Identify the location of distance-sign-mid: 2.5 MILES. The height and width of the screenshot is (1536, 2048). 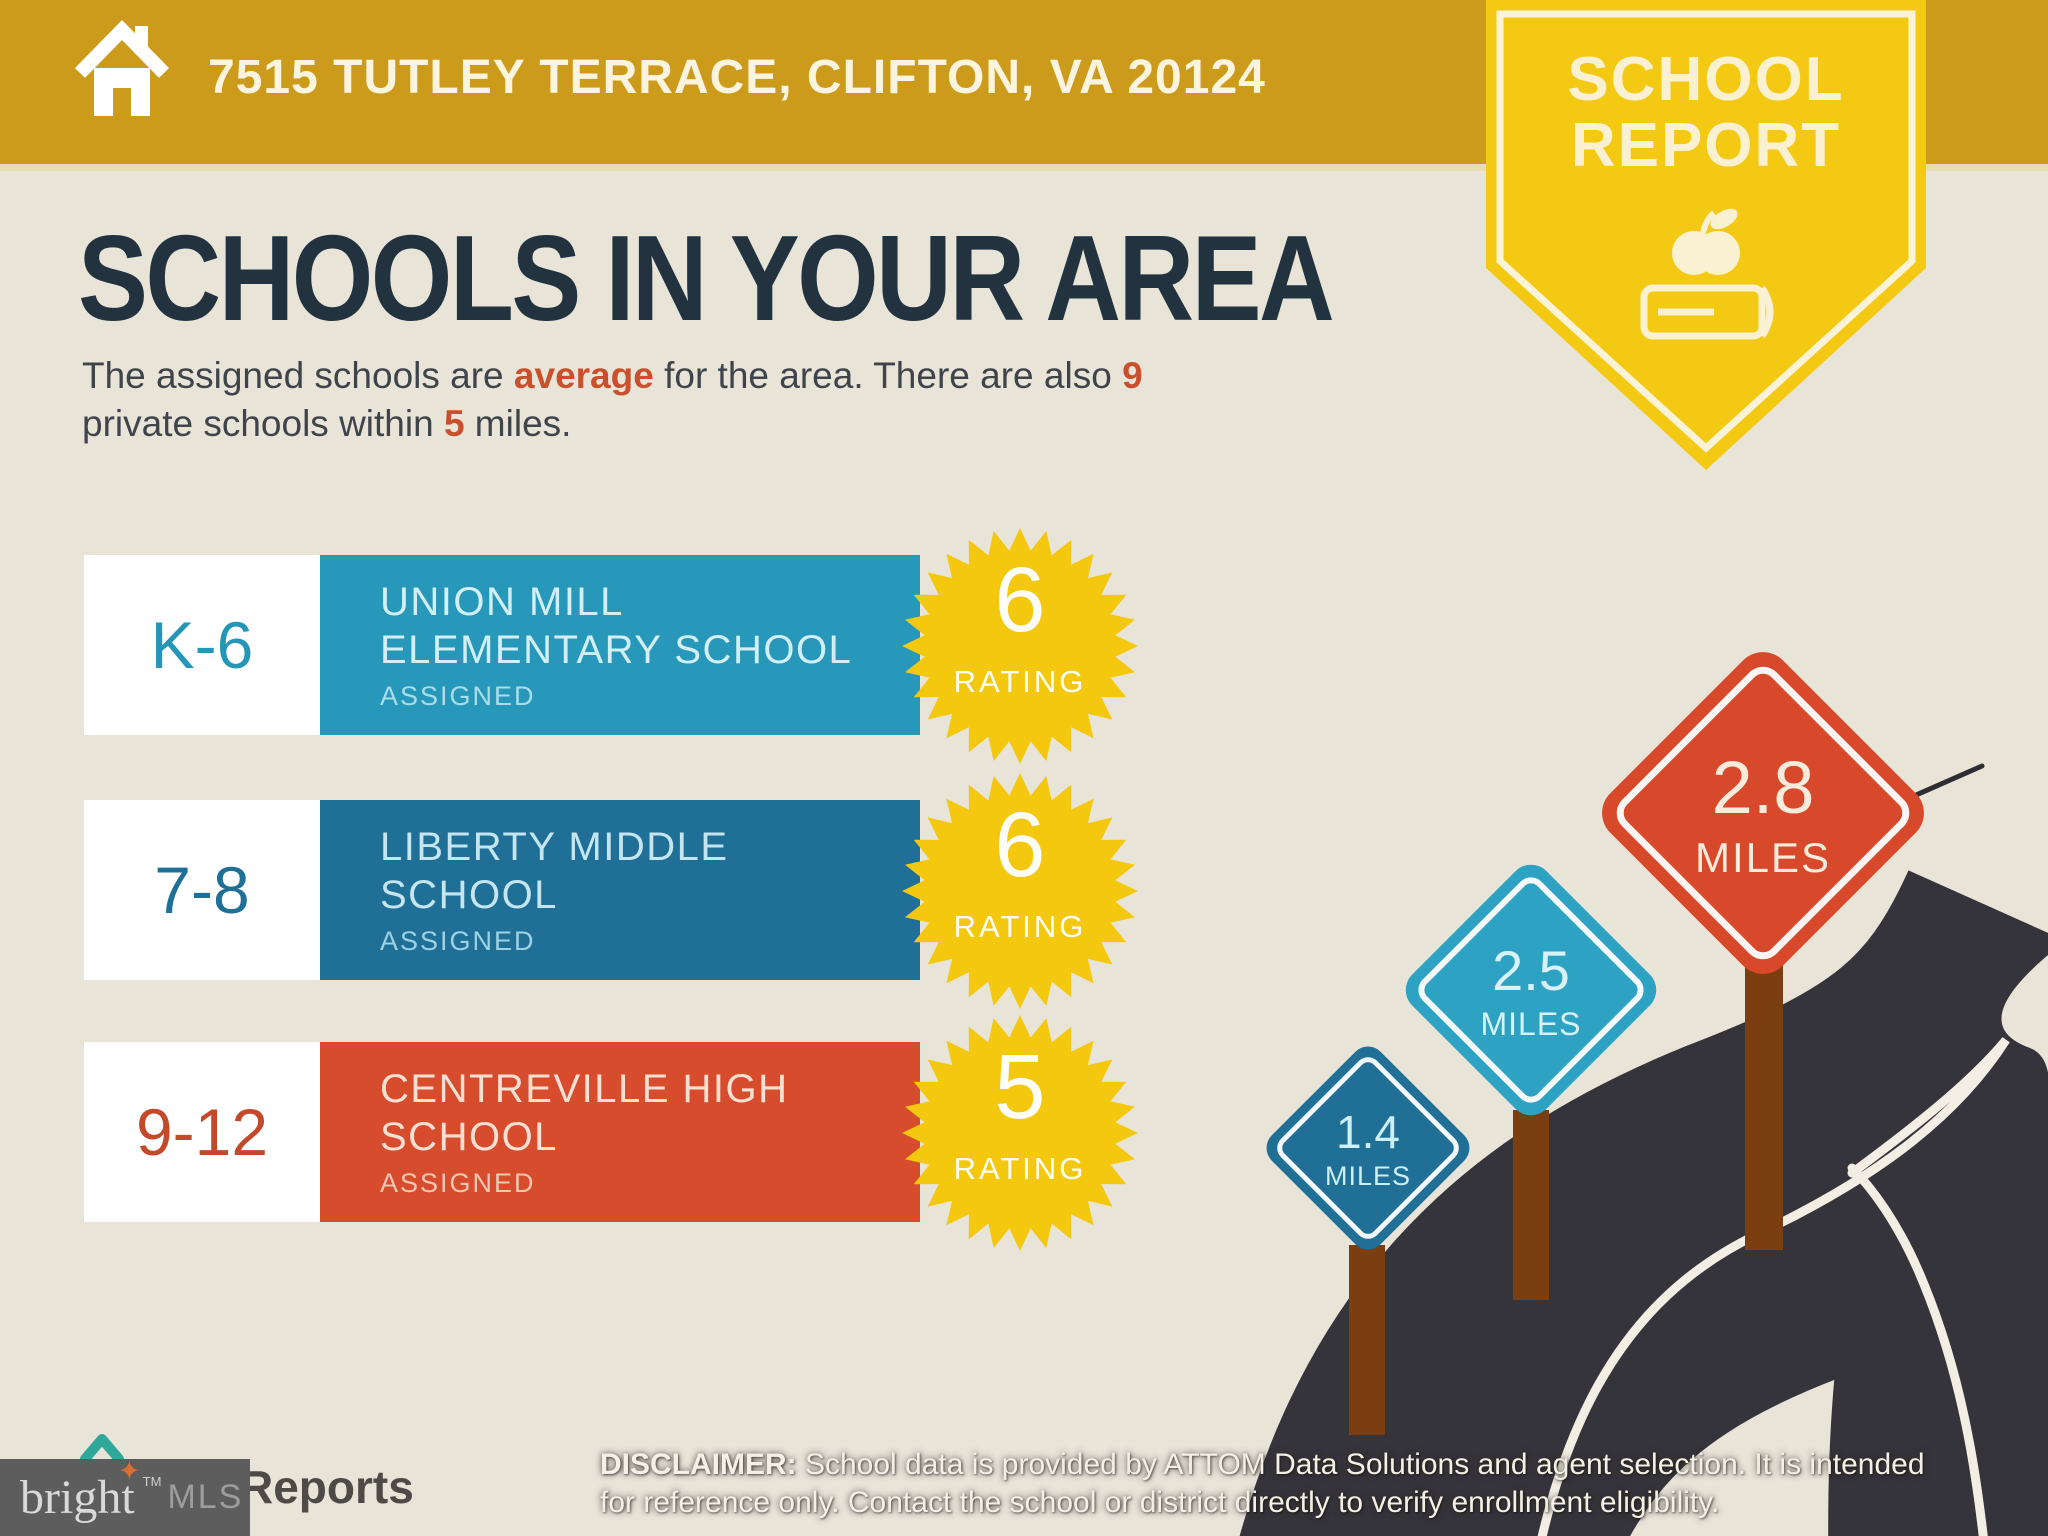
(1531, 990).